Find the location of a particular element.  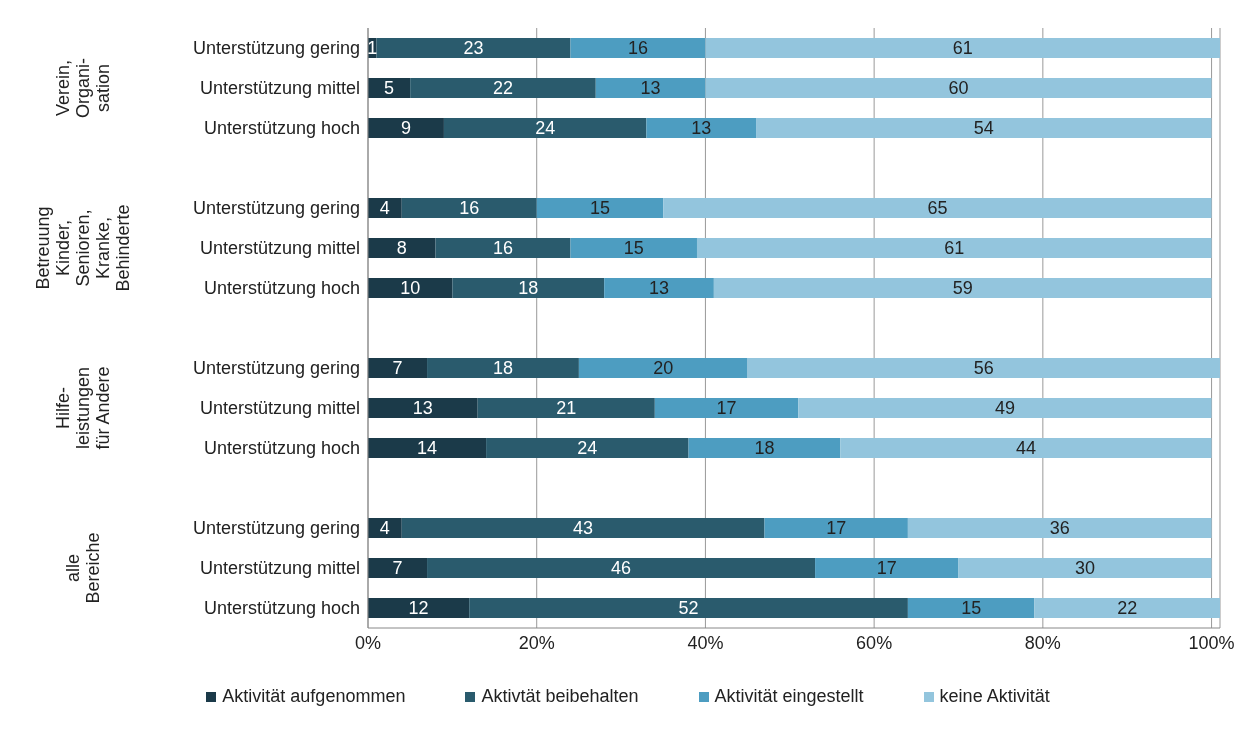

x-tick-label: 80% is located at coordinates (1042, 642).